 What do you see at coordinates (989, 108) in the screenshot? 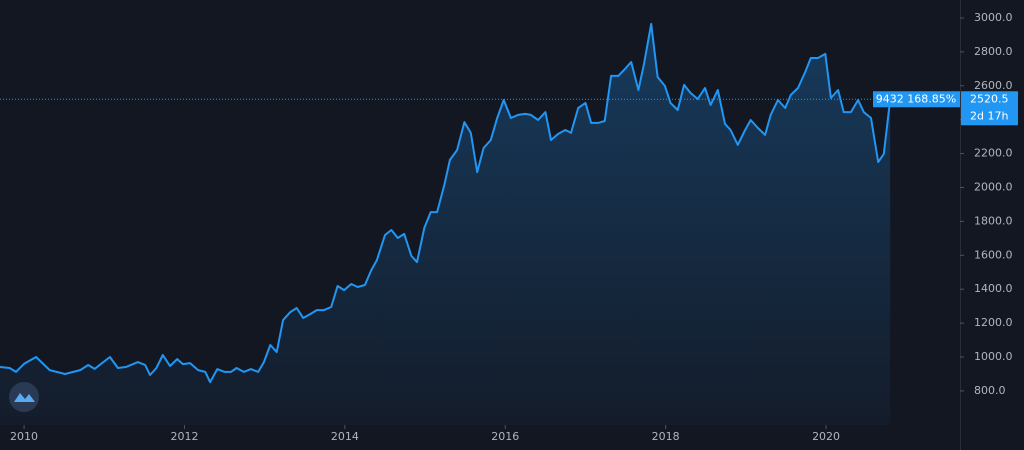
I see `price-badge` at bounding box center [989, 108].